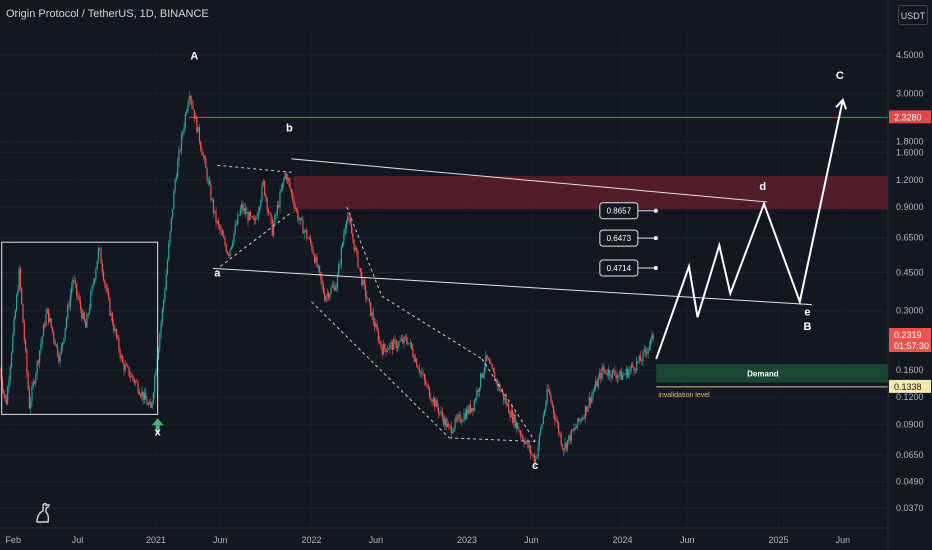 The height and width of the screenshot is (550, 932). I want to click on currency-button: USDT, so click(913, 15).